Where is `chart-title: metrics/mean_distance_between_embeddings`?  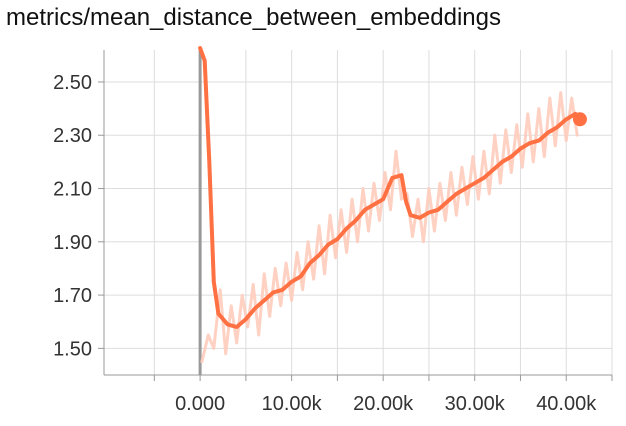 chart-title: metrics/mean_distance_between_embeddings is located at coordinates (253, 17).